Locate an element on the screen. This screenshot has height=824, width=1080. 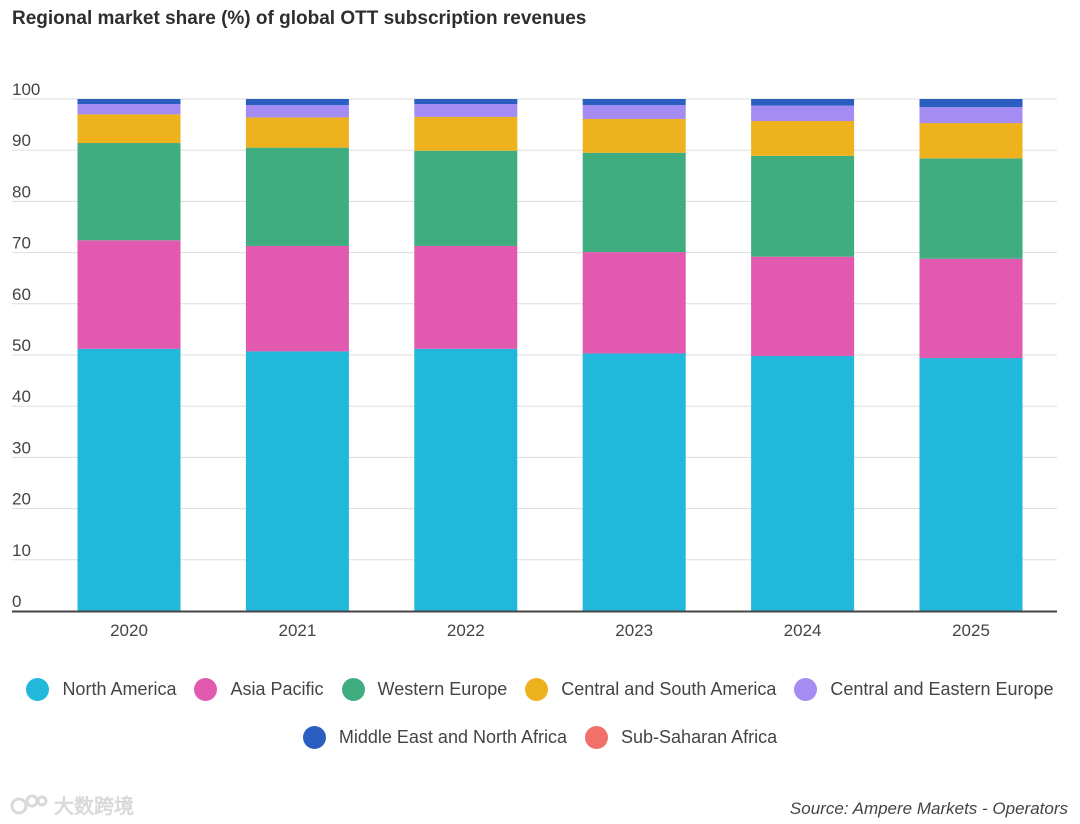
legend-label: Sub-Saharan Africa is located at coordinates (699, 736).